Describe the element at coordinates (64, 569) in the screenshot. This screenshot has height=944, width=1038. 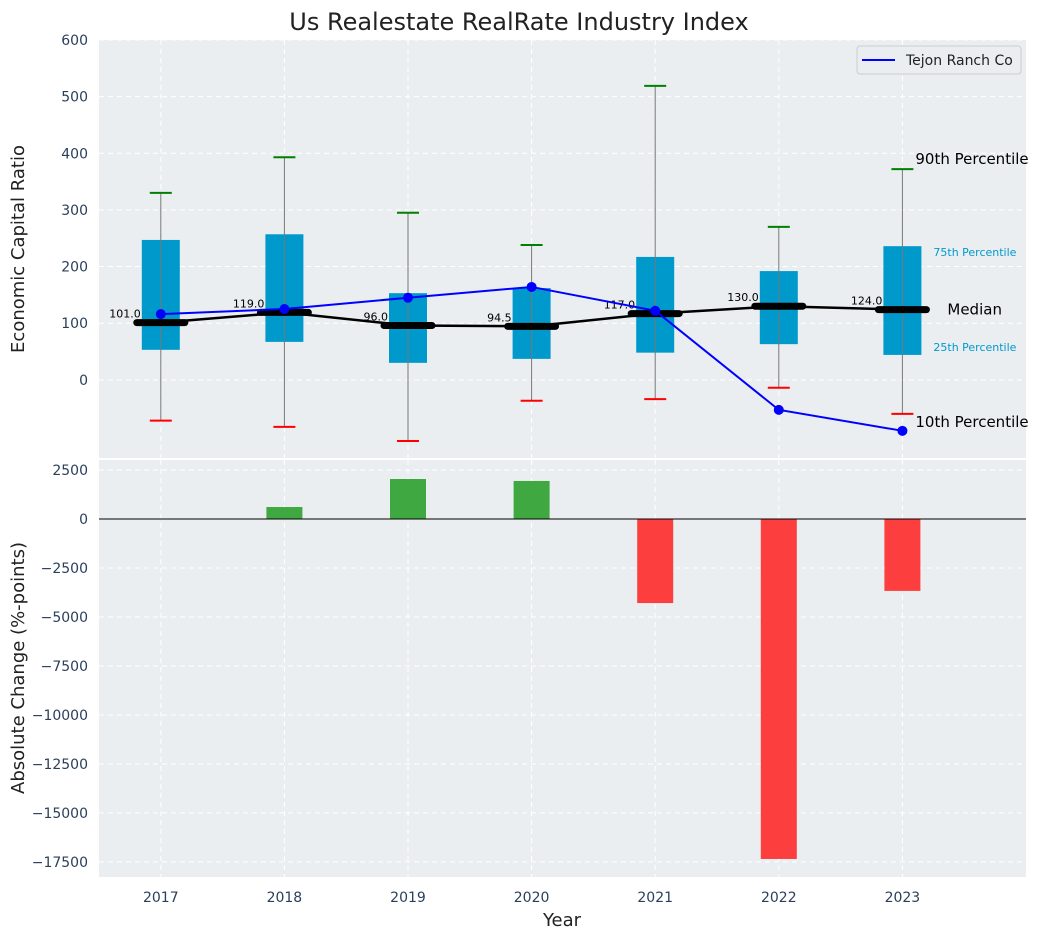
I see `bottom-y-tick-label: −2500` at that location.